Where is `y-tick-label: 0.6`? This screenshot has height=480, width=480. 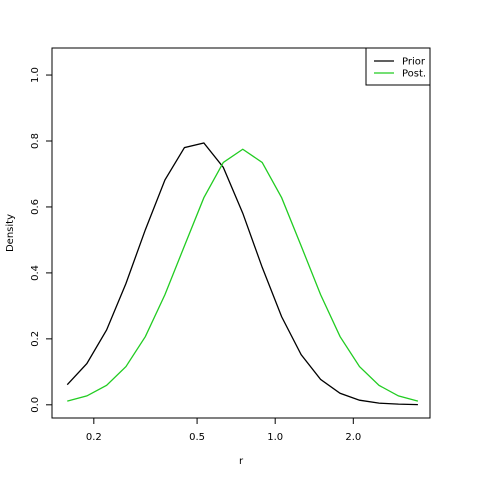
y-tick-label: 0.6 is located at coordinates (35, 207).